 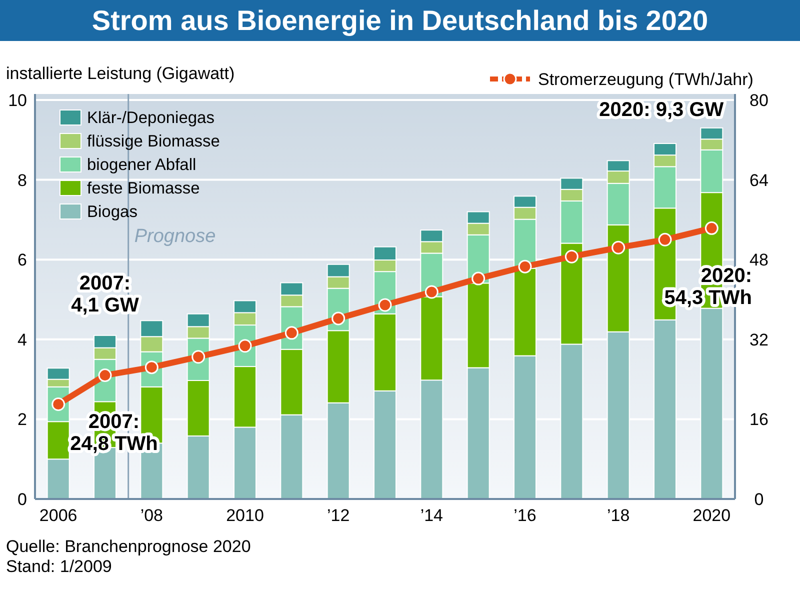 What do you see at coordinates (153, 141) in the screenshot?
I see `legend-label: flüssige Biomasse` at bounding box center [153, 141].